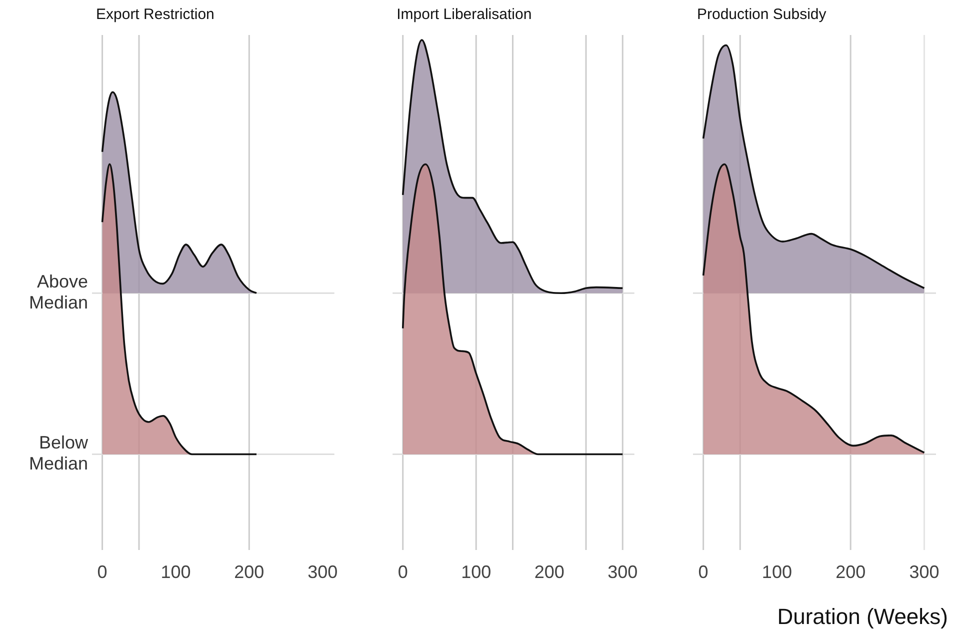 The height and width of the screenshot is (642, 958). Describe the element at coordinates (58, 292) in the screenshot. I see `series-label: Above Median` at that location.